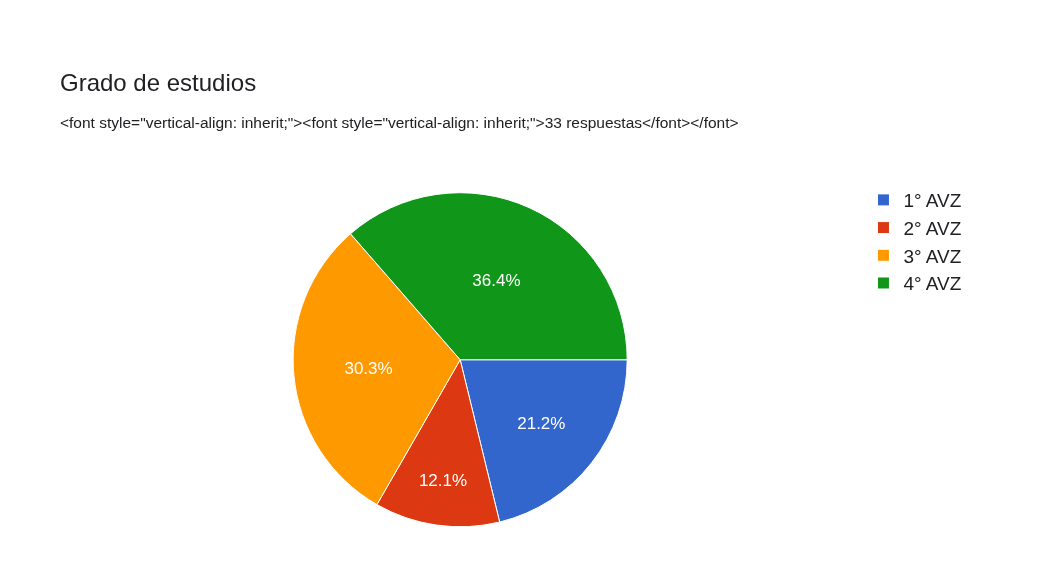 The width and height of the screenshot is (1053, 584). Describe the element at coordinates (932, 284) in the screenshot. I see `legend-label: 4° AVZ` at that location.